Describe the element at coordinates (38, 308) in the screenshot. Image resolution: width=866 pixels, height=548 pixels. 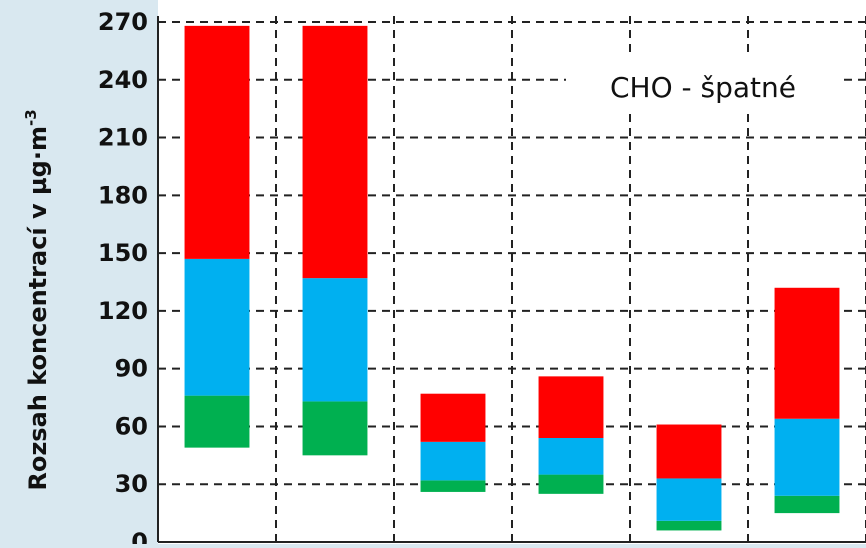
I see `y-axis-label-text: Rozsah koncentrací v µg·m` at that location.